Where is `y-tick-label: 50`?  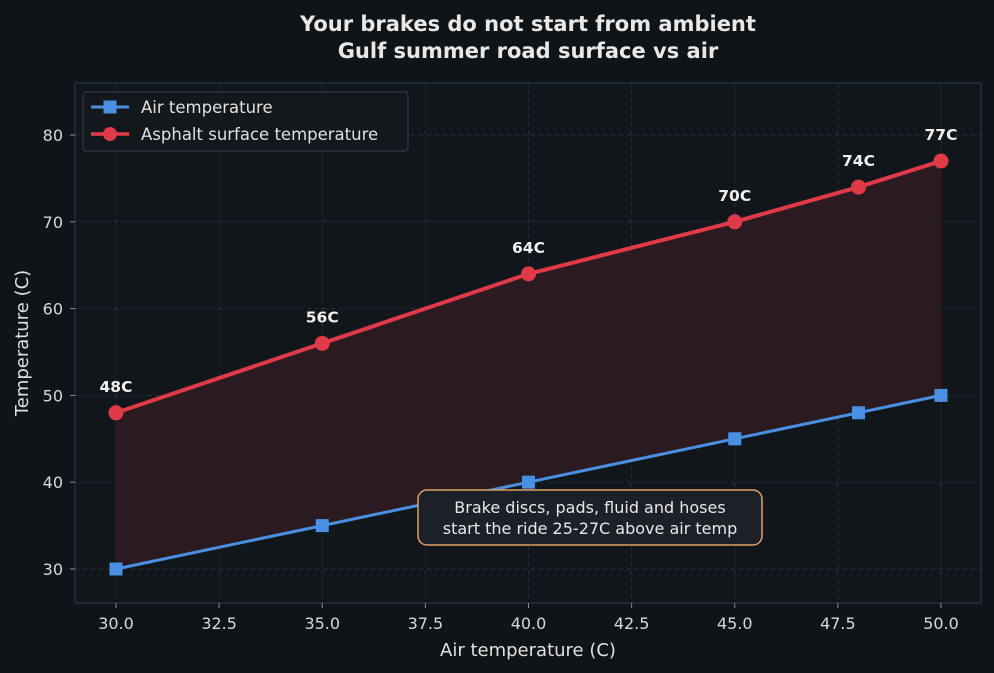
y-tick-label: 50 is located at coordinates (53, 395).